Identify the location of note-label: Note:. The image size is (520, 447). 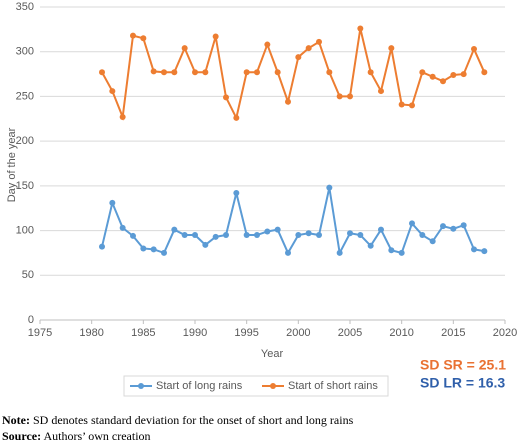
(16, 420).